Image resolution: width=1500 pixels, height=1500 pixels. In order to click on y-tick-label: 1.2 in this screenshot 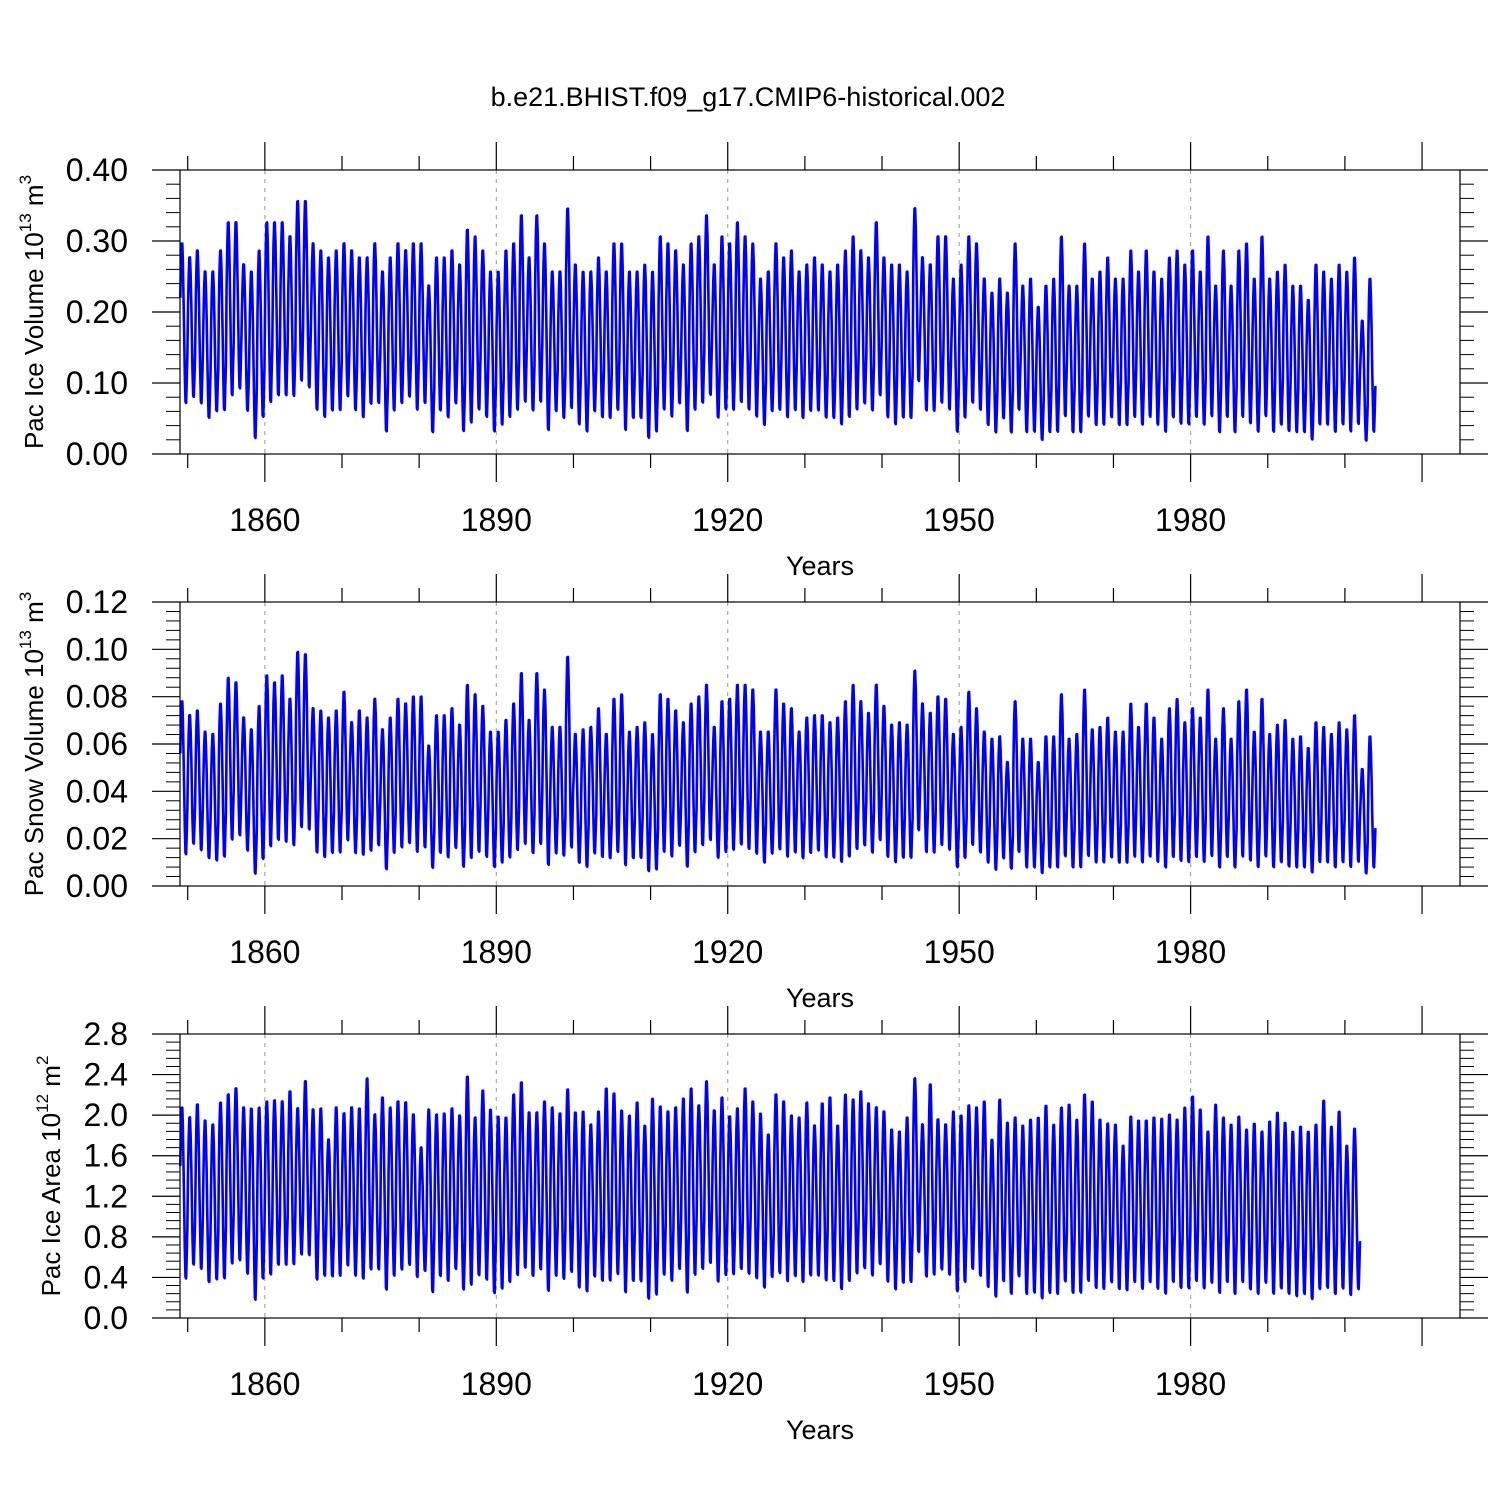, I will do `click(106, 1196)`.